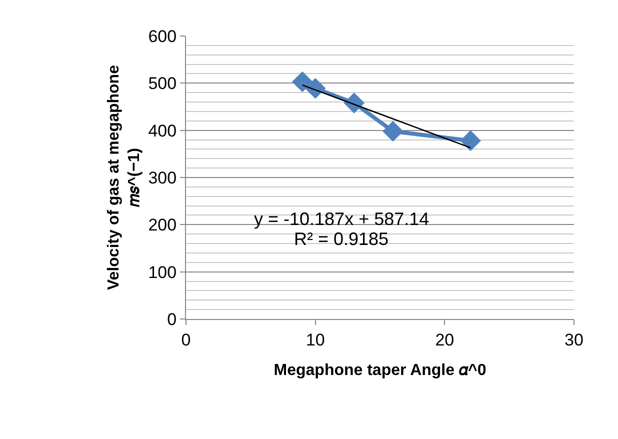  I want to click on y-tick-label: 500, so click(162, 84).